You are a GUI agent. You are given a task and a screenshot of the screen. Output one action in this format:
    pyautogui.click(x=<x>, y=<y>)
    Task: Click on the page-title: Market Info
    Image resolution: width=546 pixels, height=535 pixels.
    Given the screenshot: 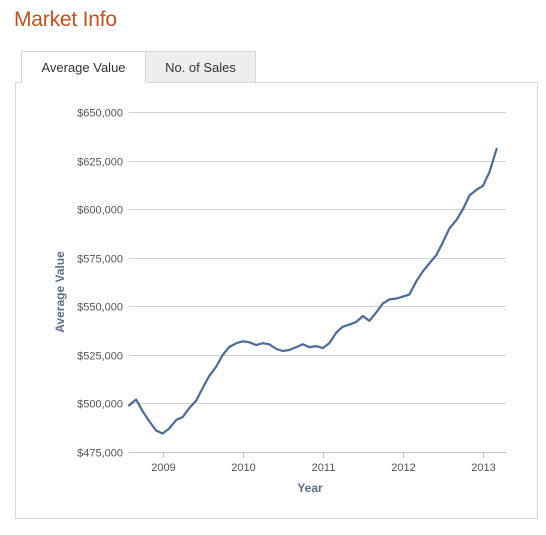 What is the action you would take?
    pyautogui.click(x=65, y=19)
    